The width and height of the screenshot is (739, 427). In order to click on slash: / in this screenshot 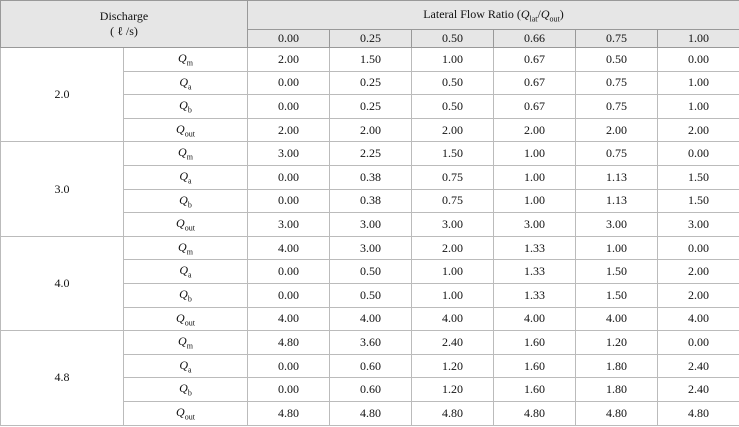, I will do `click(539, 13)`.